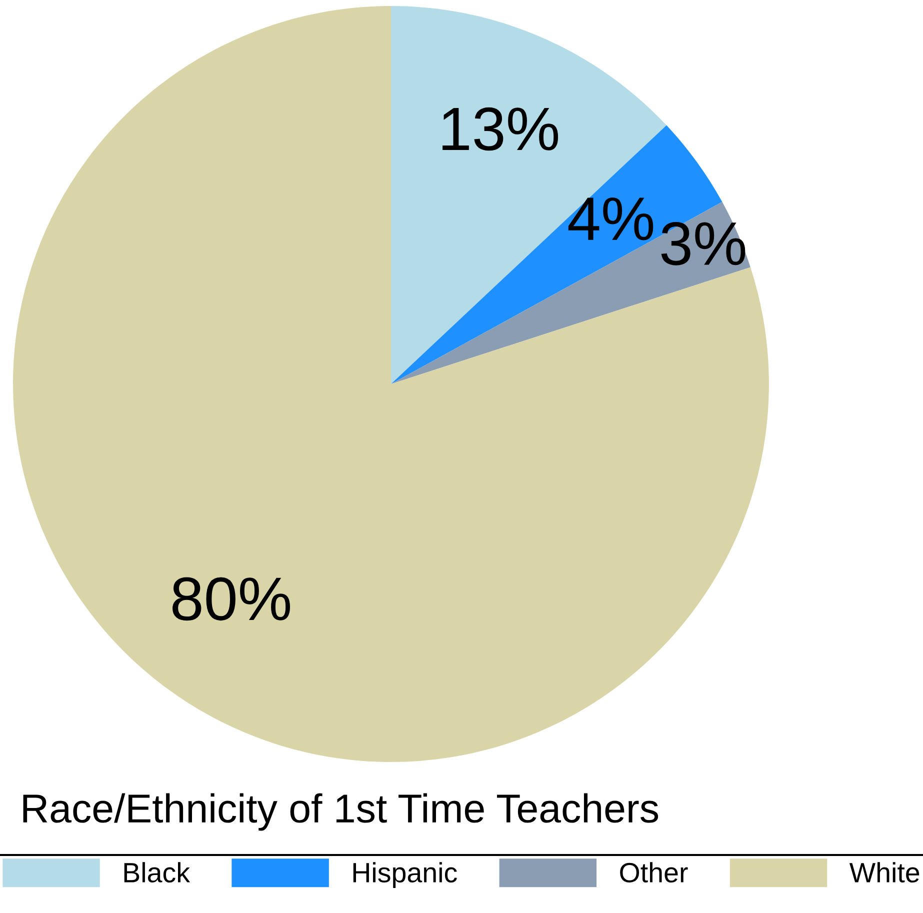 This screenshot has height=913, width=923. What do you see at coordinates (231, 599) in the screenshot?
I see `data-label: 80%` at bounding box center [231, 599].